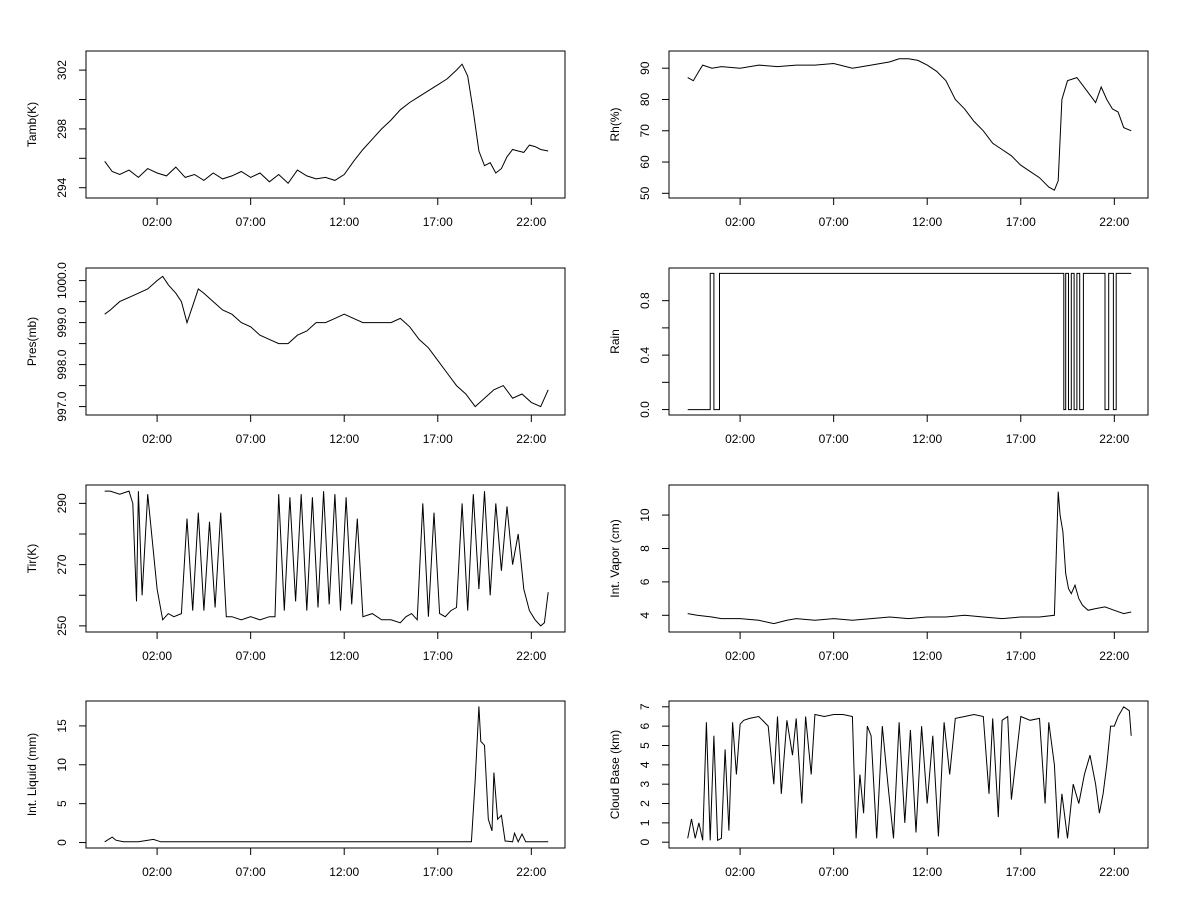 This screenshot has height=900, width=1200. What do you see at coordinates (645, 131) in the screenshot?
I see `y-tick-label: 70` at bounding box center [645, 131].